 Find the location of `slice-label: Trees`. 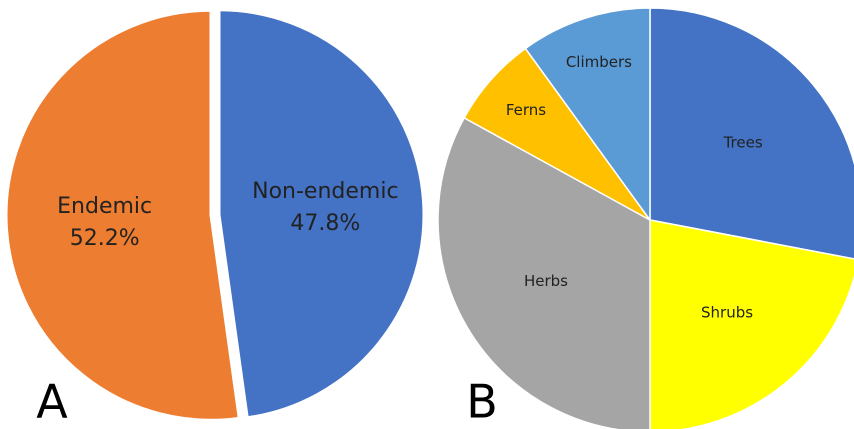

slice-label: Trees is located at coordinates (743, 142).